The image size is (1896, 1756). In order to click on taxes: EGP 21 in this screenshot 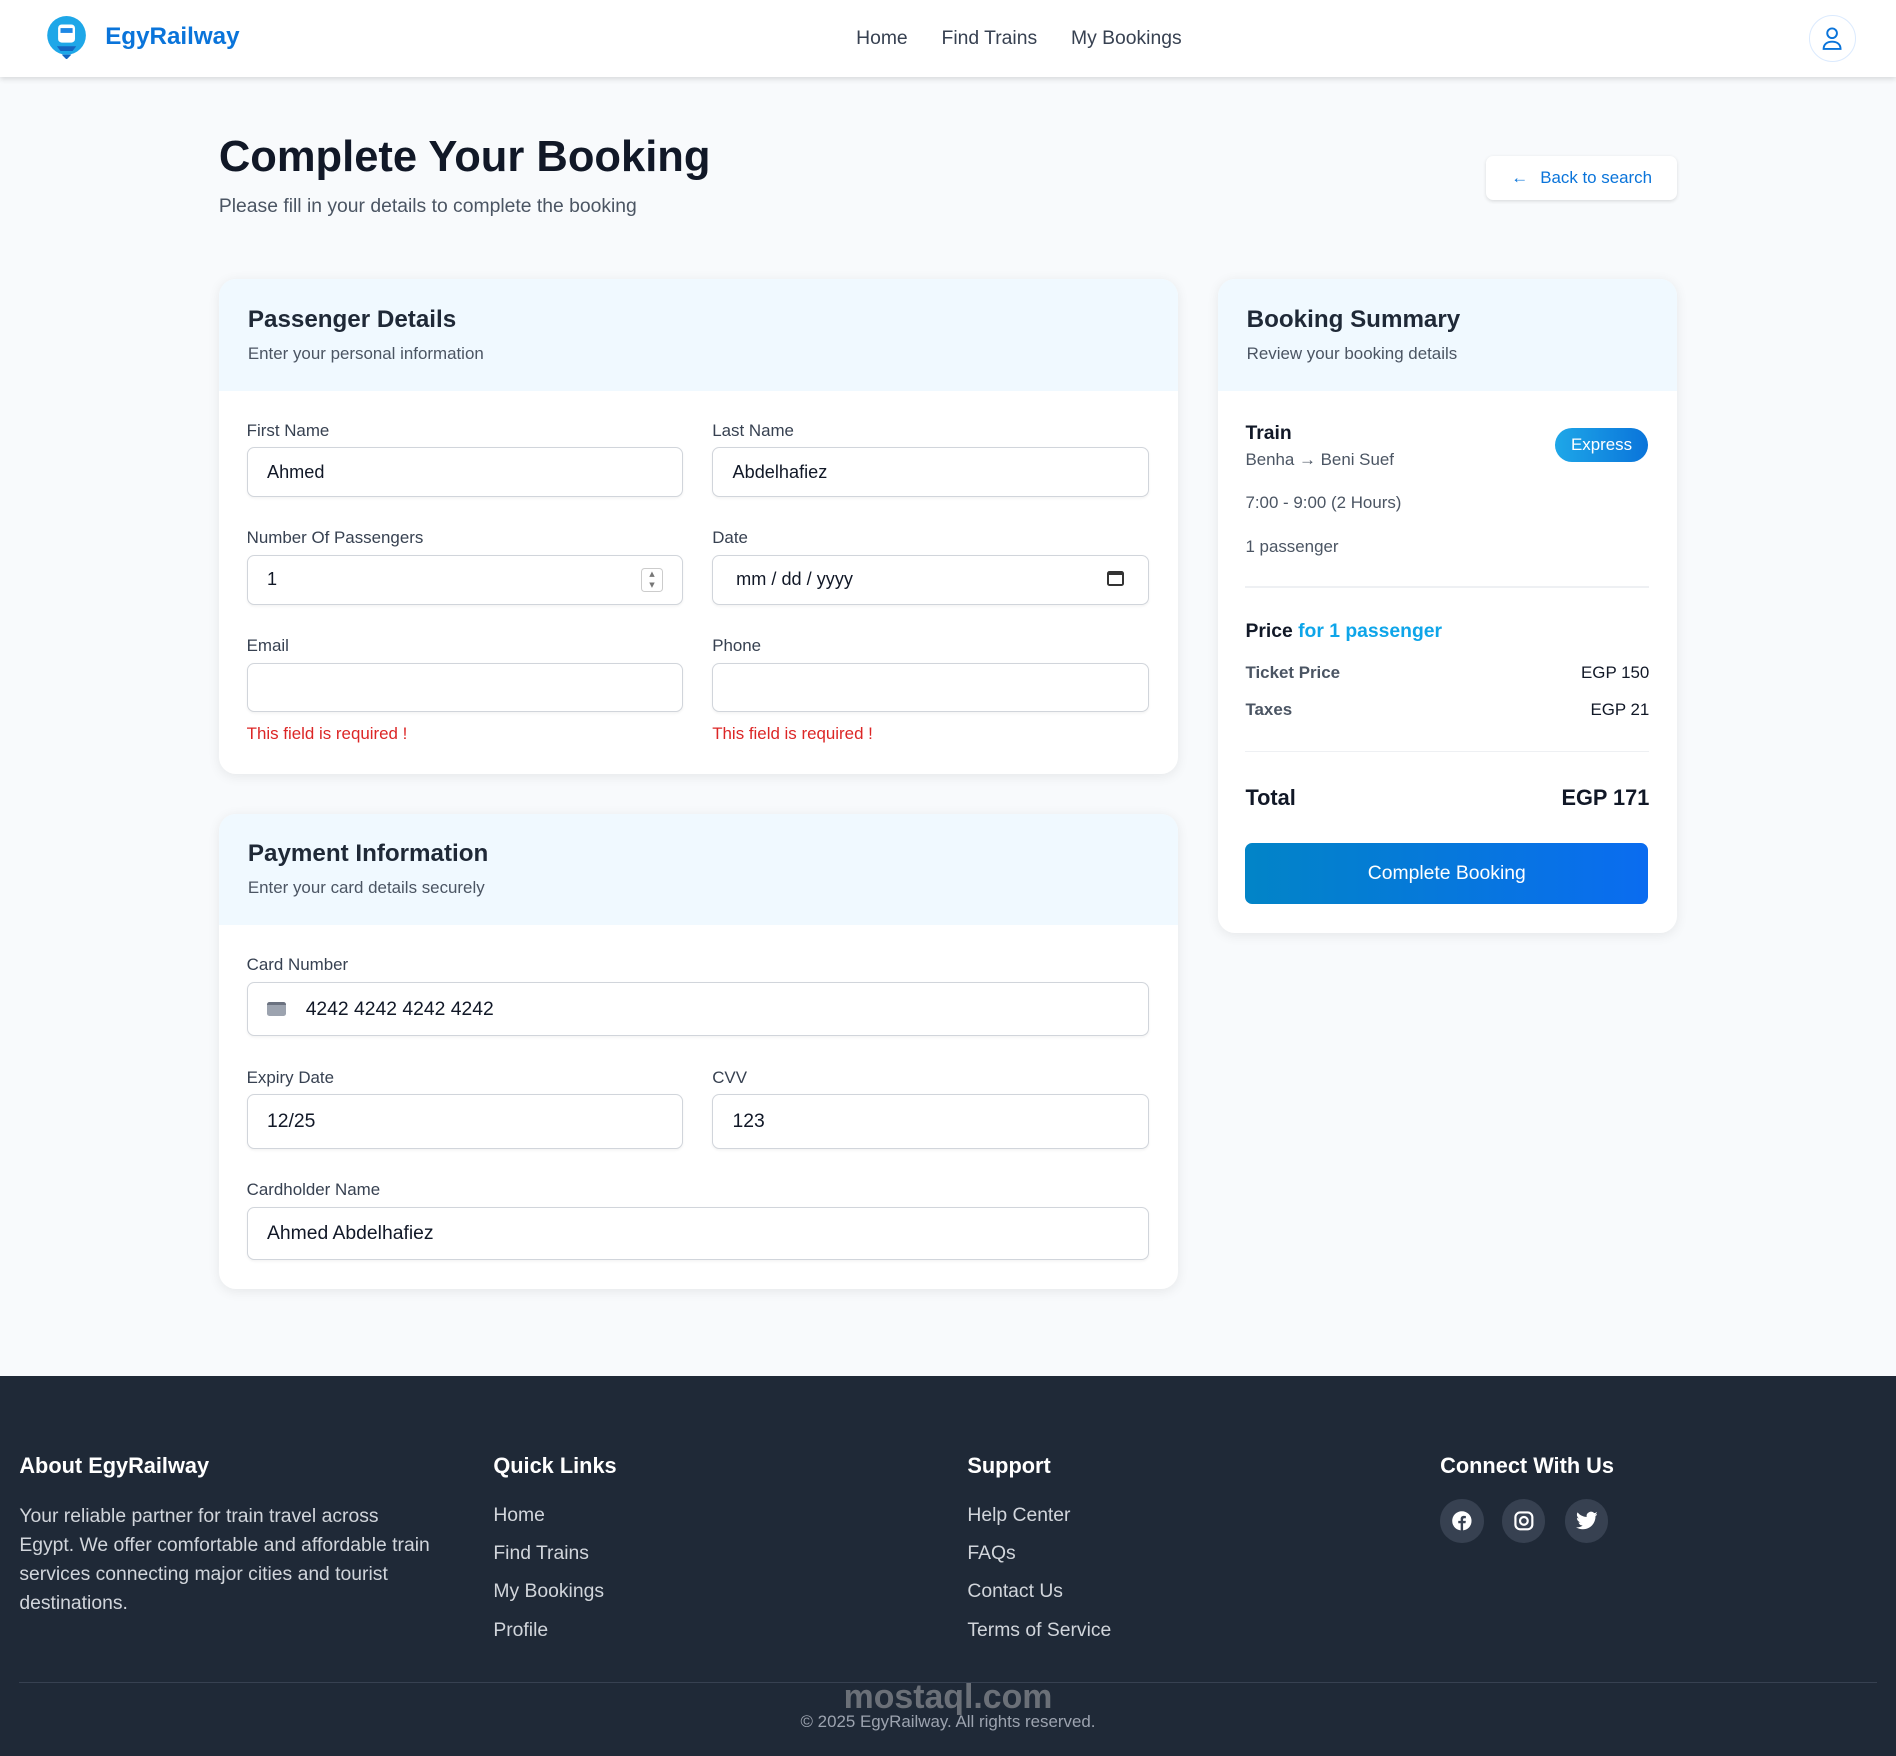, I will do `click(1620, 710)`.